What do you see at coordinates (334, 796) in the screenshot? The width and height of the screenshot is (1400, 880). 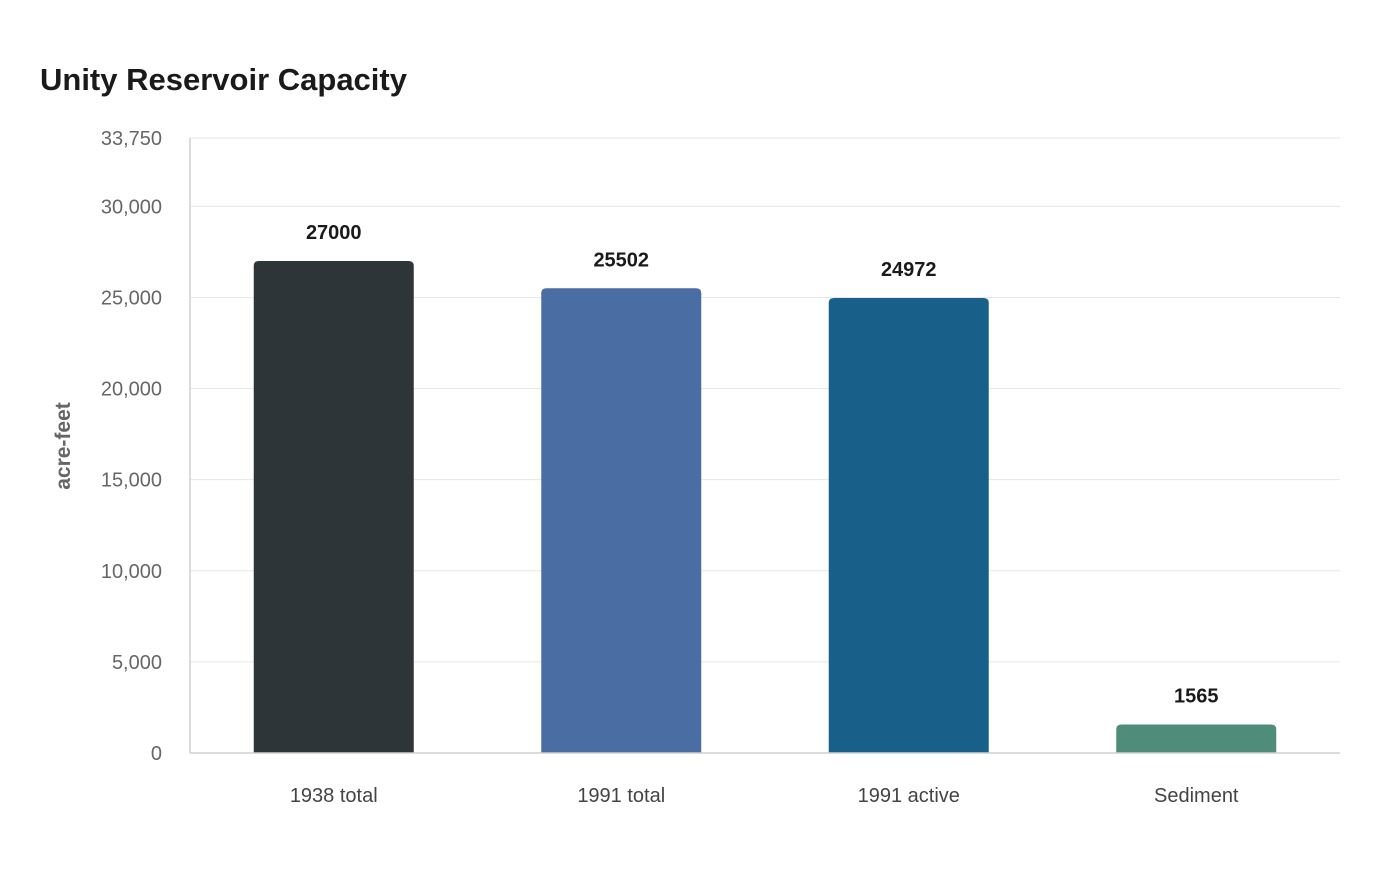 I see `x-category-label: 1938 total` at bounding box center [334, 796].